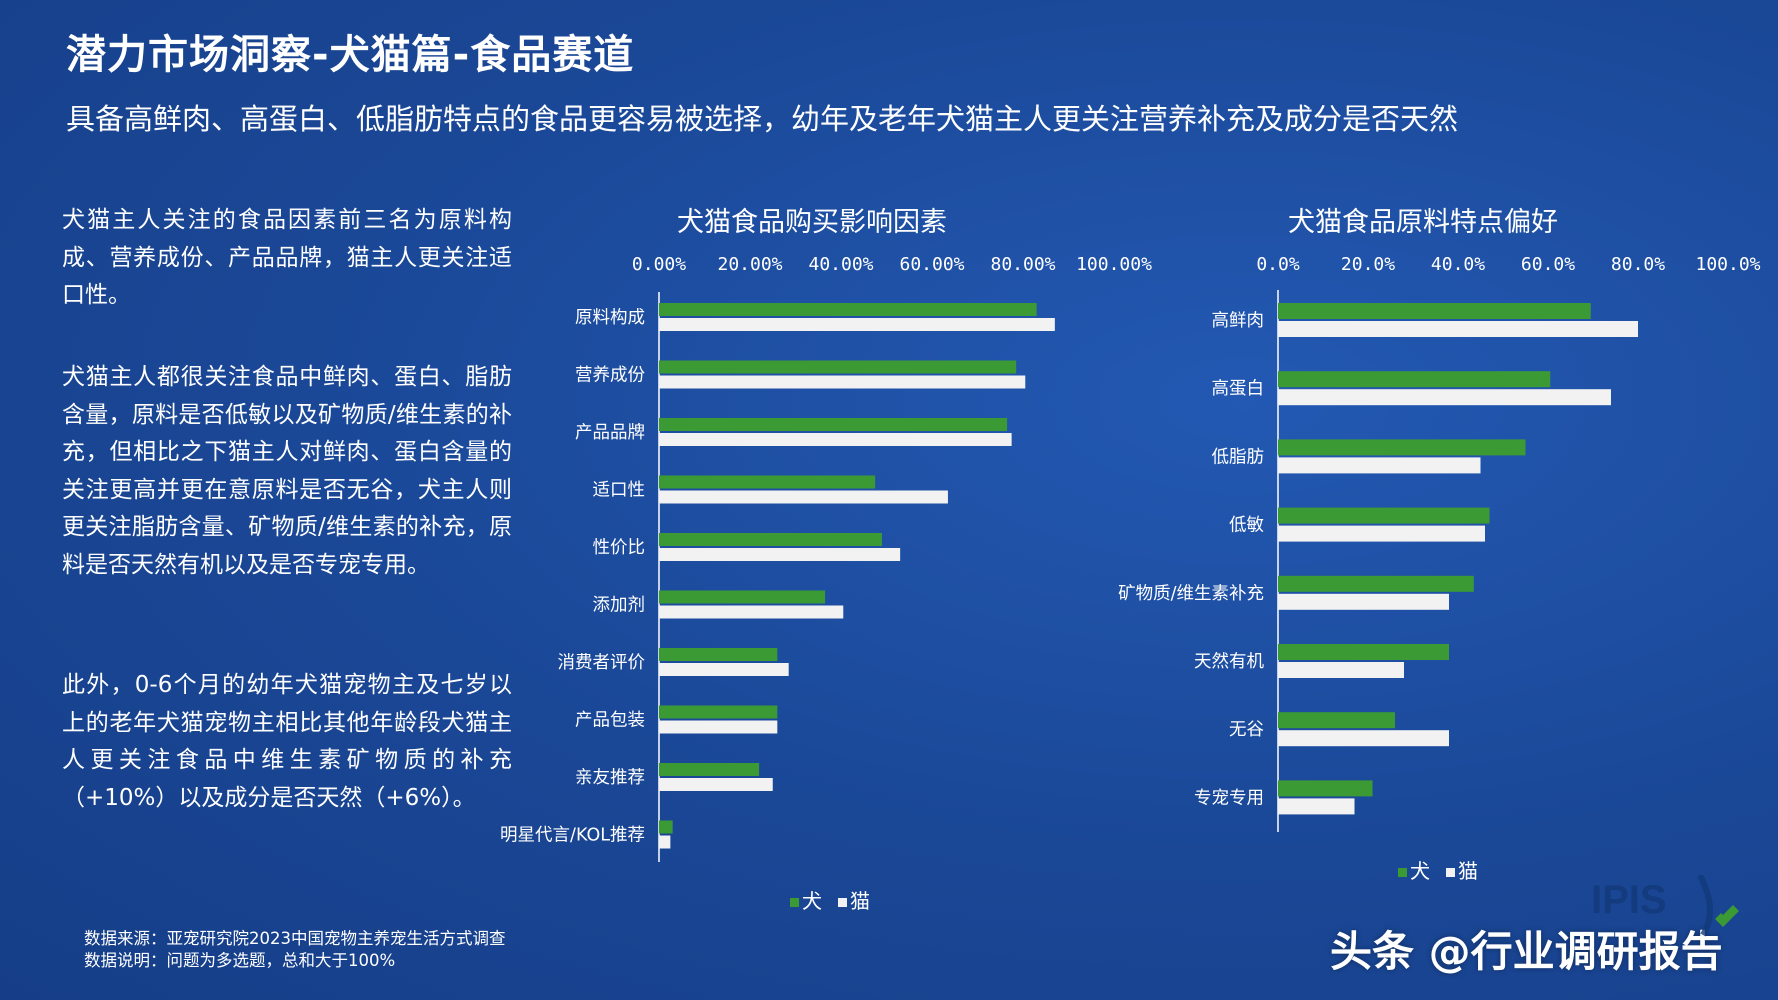 This screenshot has height=1000, width=1778. I want to click on category-label: 专宠专用, so click(1229, 798).